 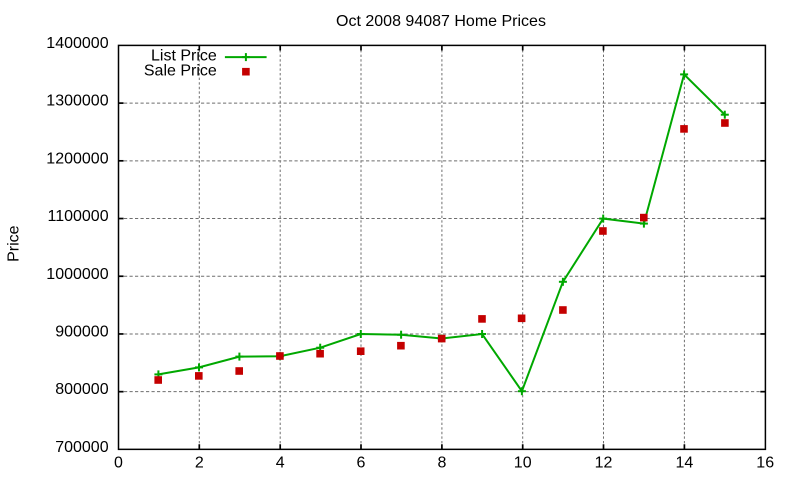 What do you see at coordinates (118, 463) in the screenshot?
I see `svg-text: 0` at bounding box center [118, 463].